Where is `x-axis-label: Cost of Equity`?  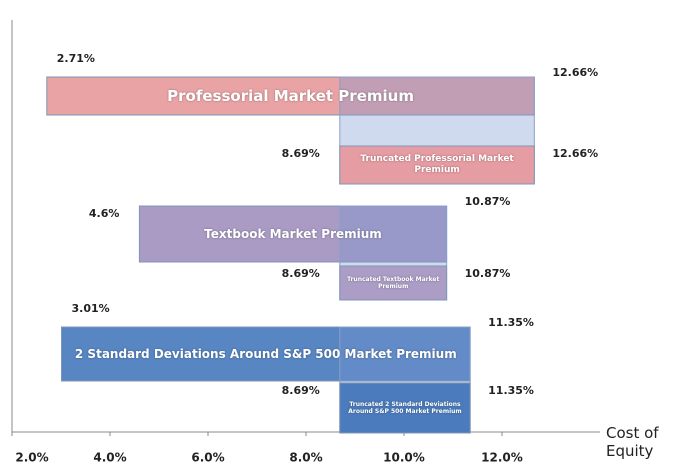 x-axis-label: Cost of Equity is located at coordinates (632, 442).